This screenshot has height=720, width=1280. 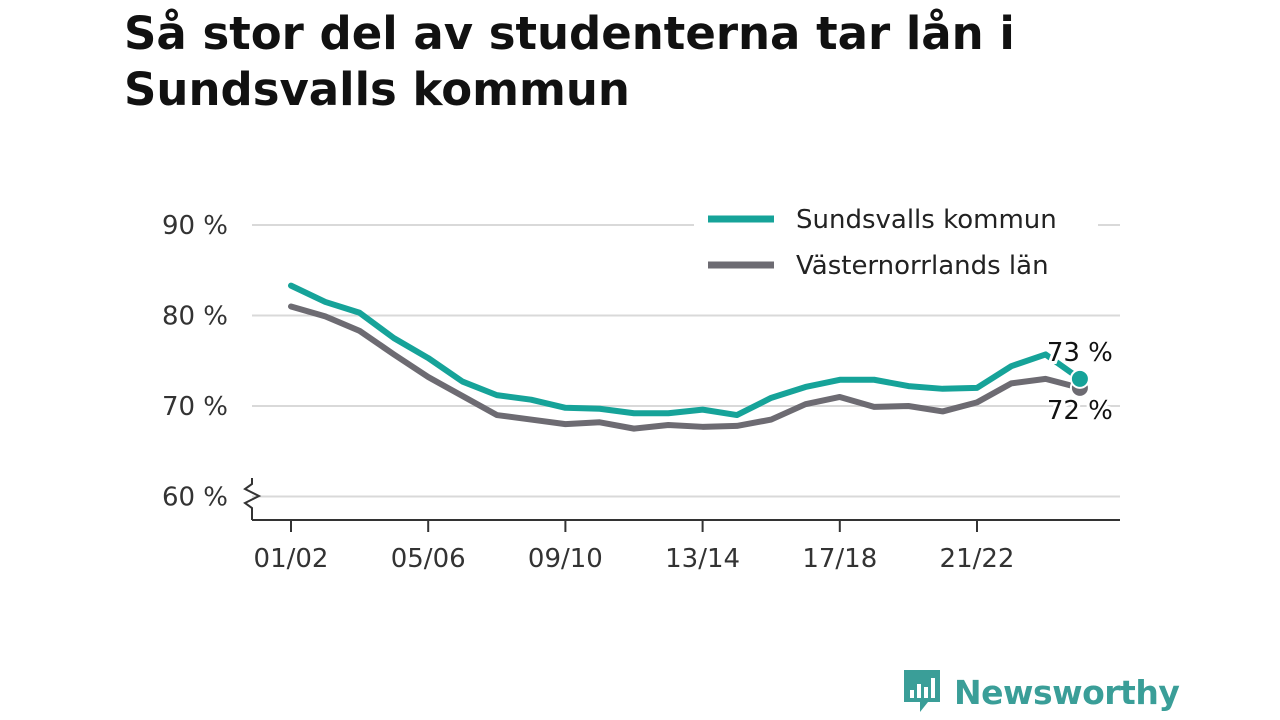 What do you see at coordinates (195, 498) in the screenshot?
I see `y-tick-label-60: 60 %` at bounding box center [195, 498].